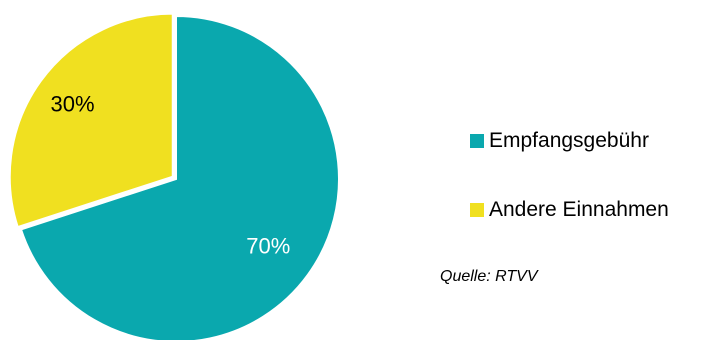 The height and width of the screenshot is (340, 717). Describe the element at coordinates (579, 209) in the screenshot. I see `legend-label-andere-einnahmen: Andere Einnahmen` at that location.